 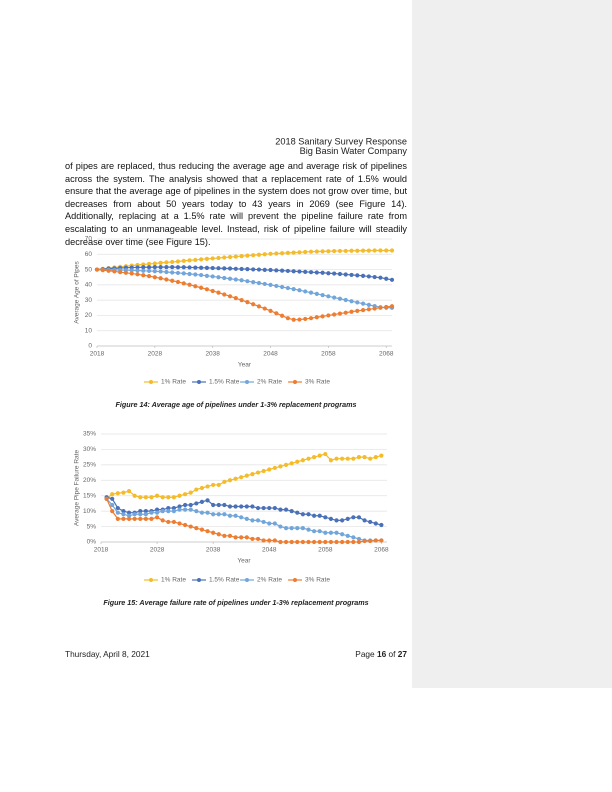 What do you see at coordinates (89, 330) in the screenshot?
I see `y-tick-label: 10` at bounding box center [89, 330].